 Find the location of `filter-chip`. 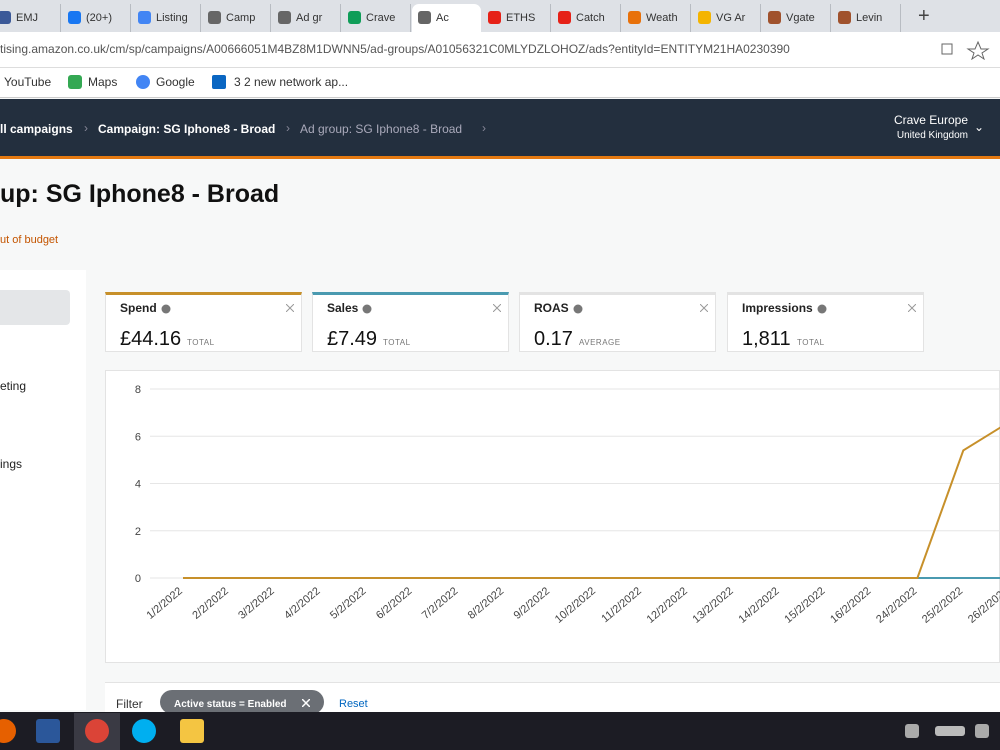

filter-chip is located at coordinates (242, 702).